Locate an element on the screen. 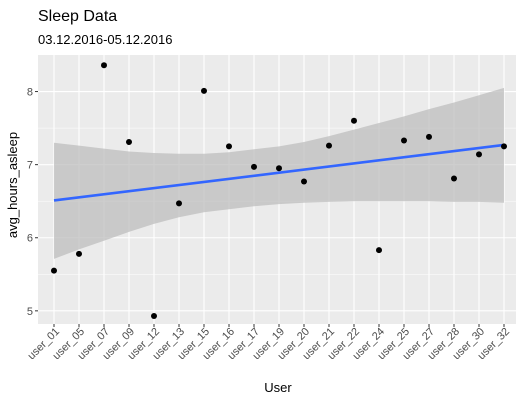 The image size is (526, 404). y-tick-label: 6 is located at coordinates (30, 239).